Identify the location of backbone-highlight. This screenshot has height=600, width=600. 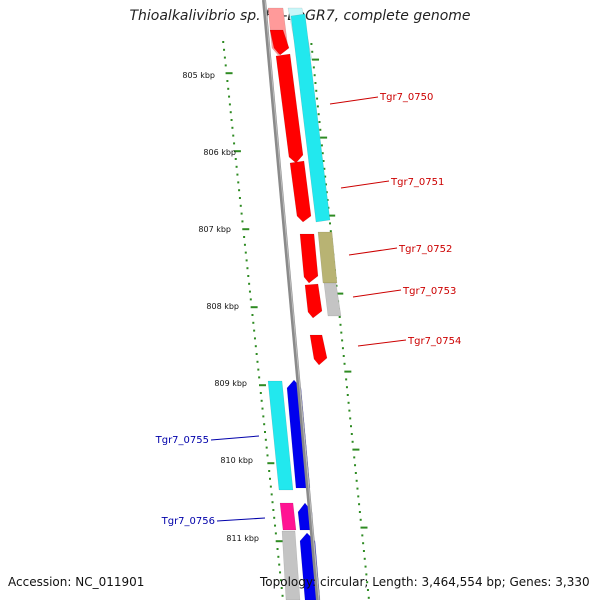
(292, 300).